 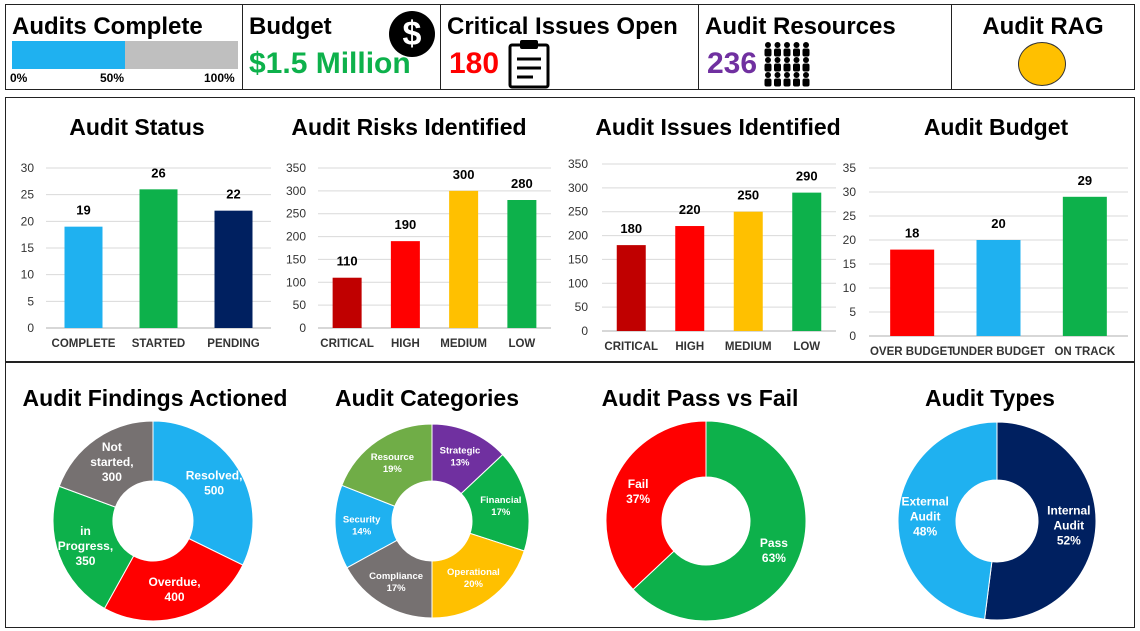 What do you see at coordinates (300, 305) in the screenshot?
I see `y-tick-label: 50` at bounding box center [300, 305].